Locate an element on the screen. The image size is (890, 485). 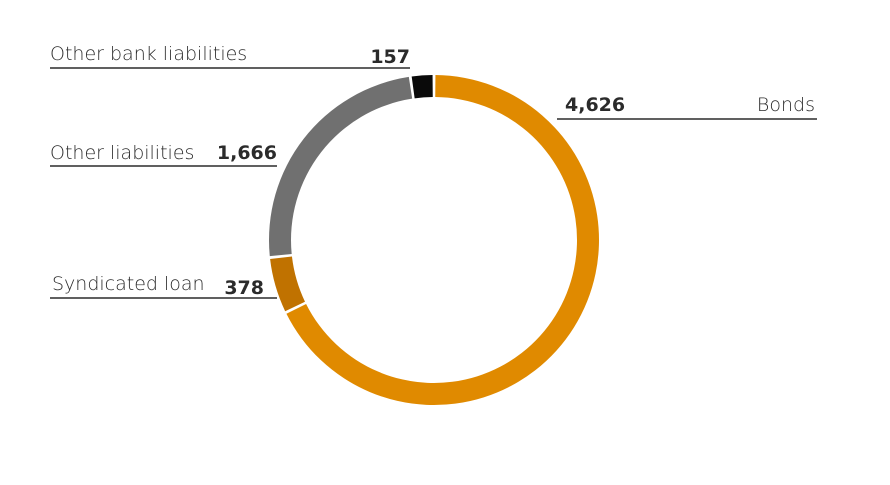
label-other-liabilities: Other liabilities is located at coordinates (122, 153).